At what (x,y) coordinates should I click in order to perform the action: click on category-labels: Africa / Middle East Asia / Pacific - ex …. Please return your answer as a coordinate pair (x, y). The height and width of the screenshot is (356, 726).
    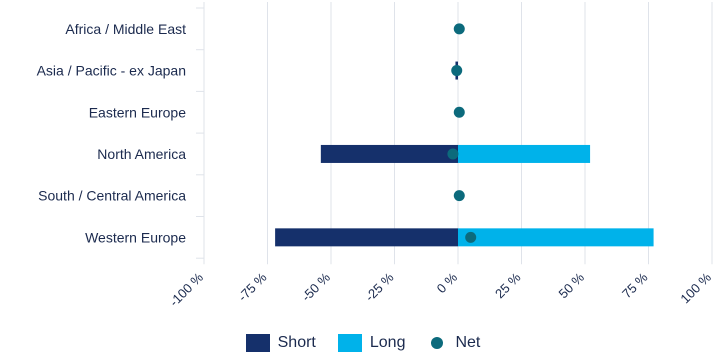
    Looking at the image, I should click on (112, 133).